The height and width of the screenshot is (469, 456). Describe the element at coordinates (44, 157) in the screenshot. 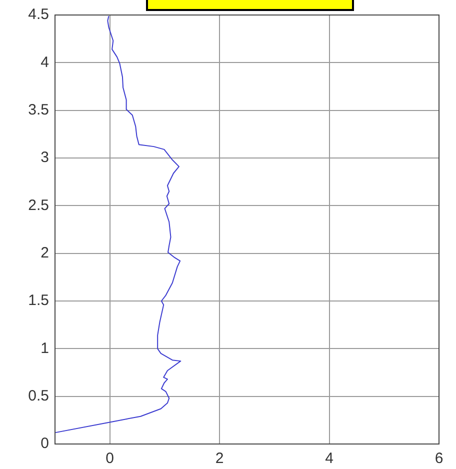

I see `y-tick-label: 3` at that location.